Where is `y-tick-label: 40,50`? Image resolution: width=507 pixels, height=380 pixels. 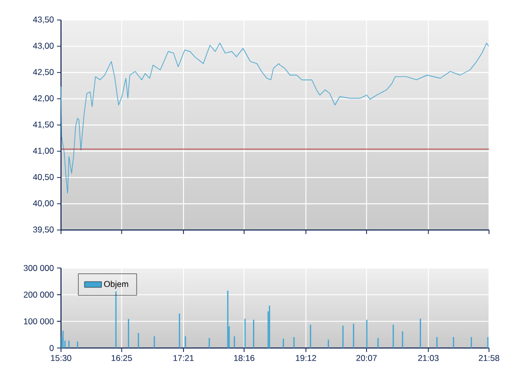 y-tick-label: 40,50 is located at coordinates (43, 177).